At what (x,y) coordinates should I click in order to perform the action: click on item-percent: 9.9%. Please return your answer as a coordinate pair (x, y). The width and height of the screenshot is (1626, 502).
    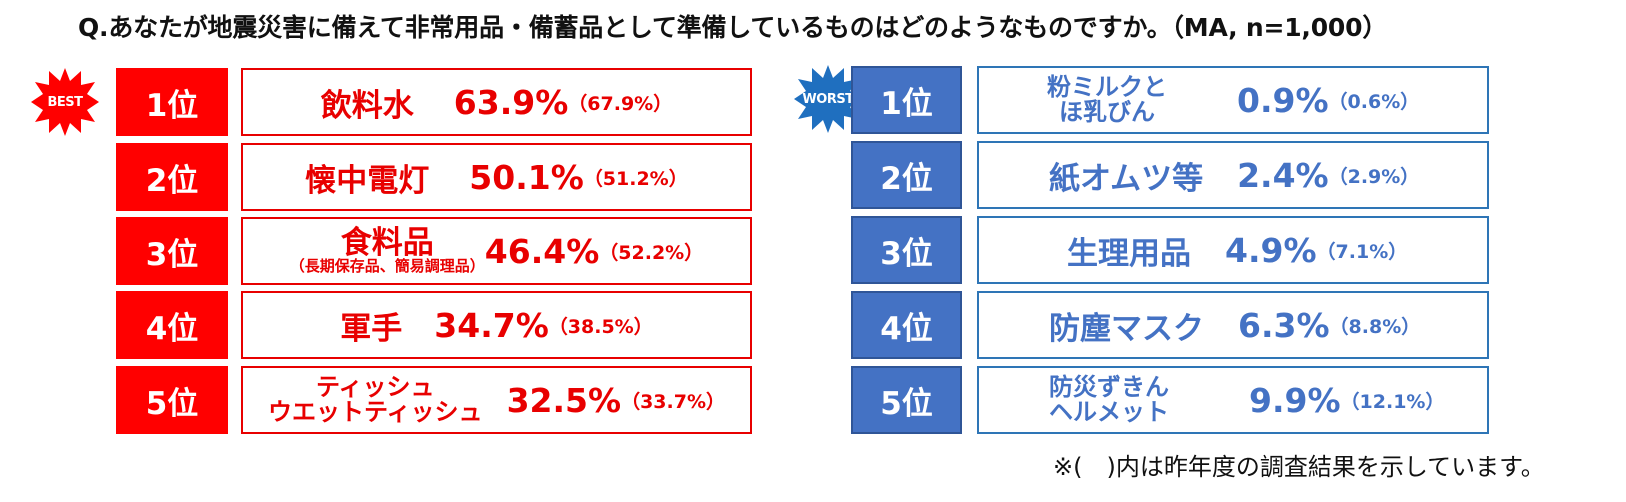
    Looking at the image, I should click on (1295, 400).